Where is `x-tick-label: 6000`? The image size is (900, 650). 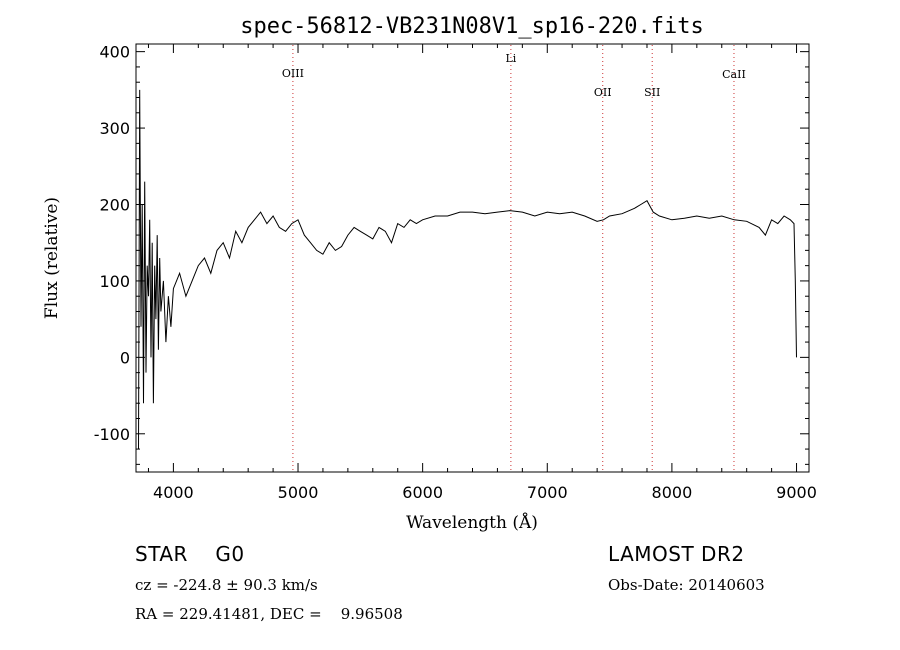
x-tick-label: 6000 is located at coordinates (422, 492).